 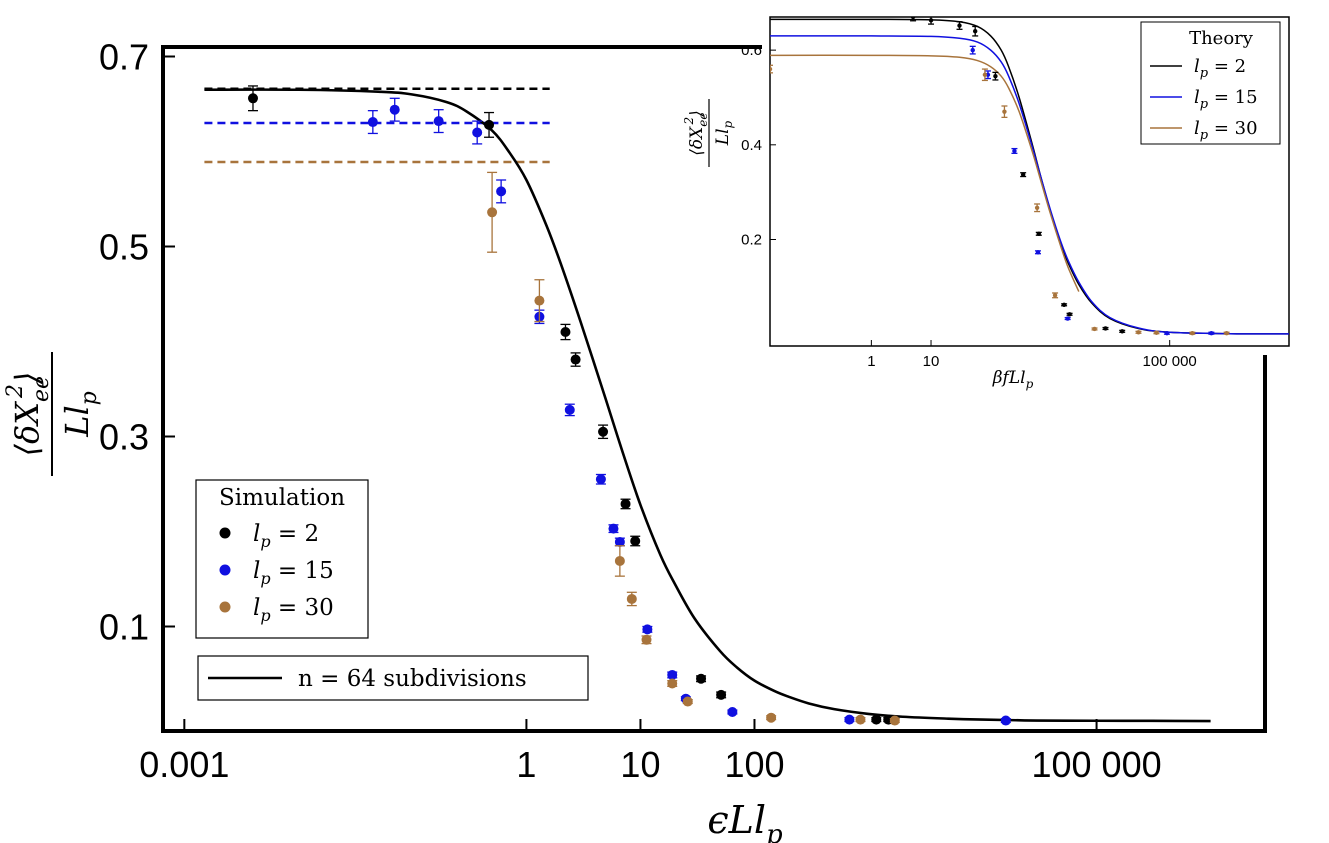 I want to click on theory-legend-title: Theory, so click(x=1221, y=38).